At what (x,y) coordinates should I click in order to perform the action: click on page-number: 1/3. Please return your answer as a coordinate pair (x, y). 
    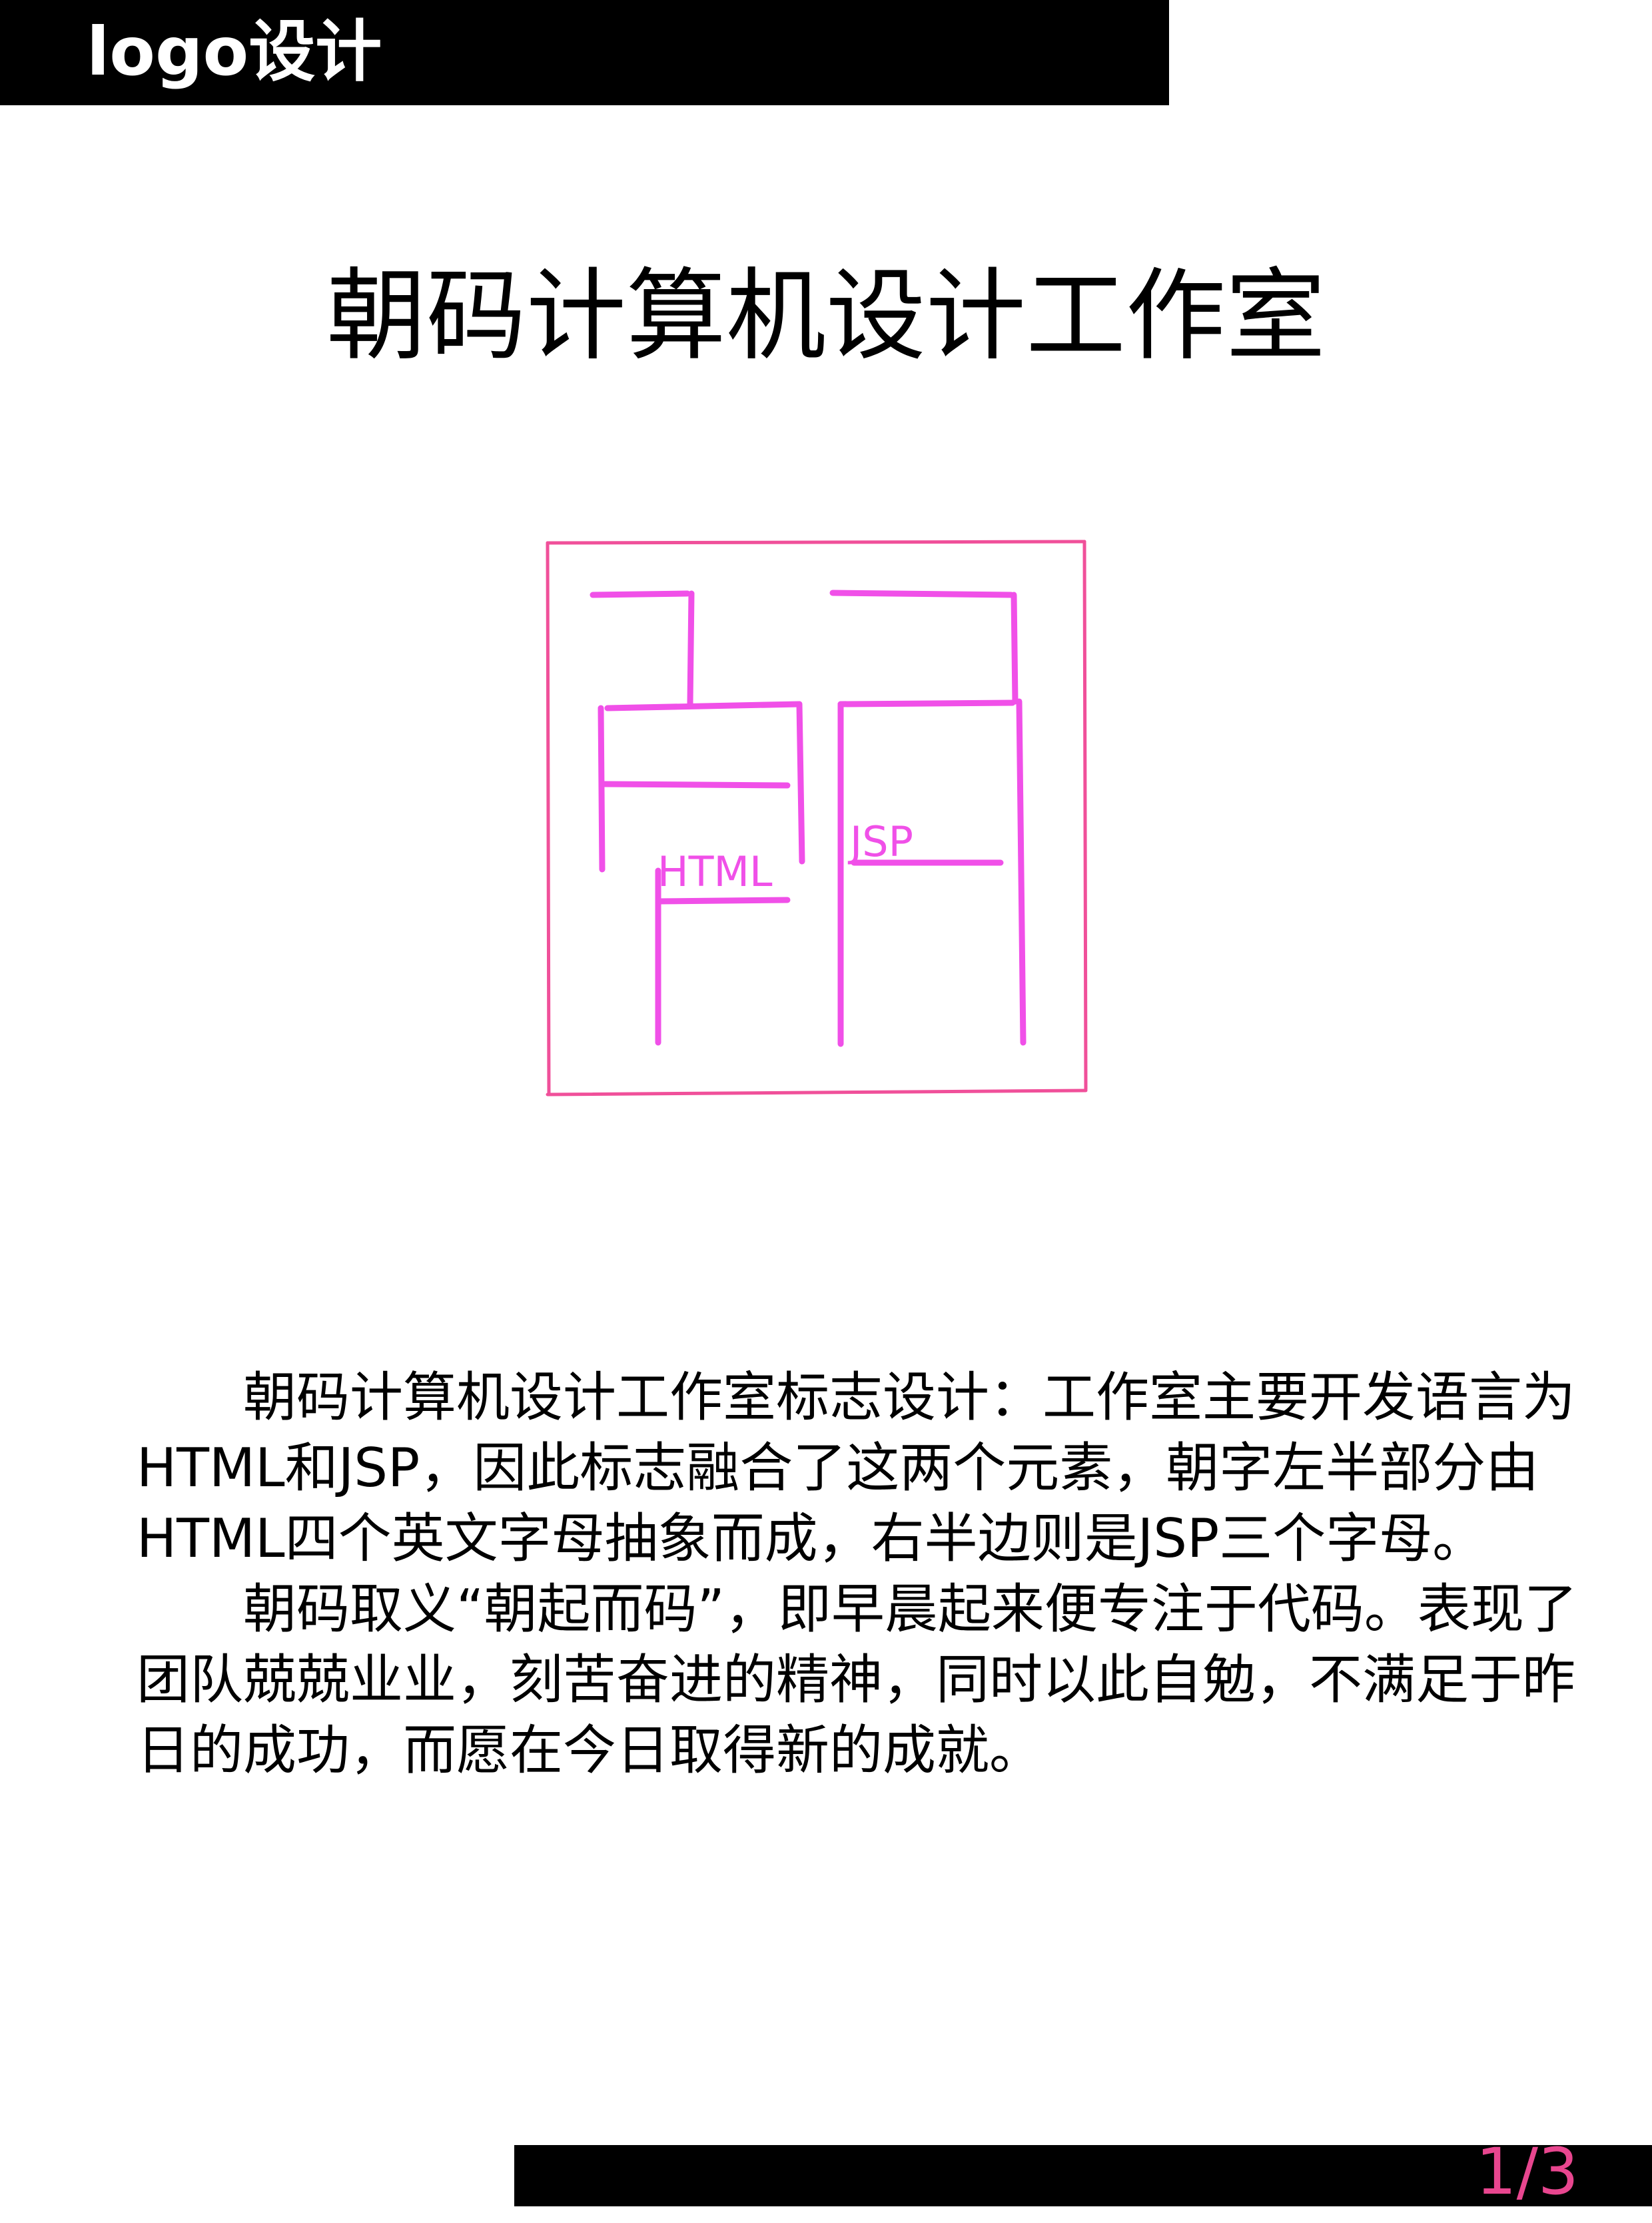
    Looking at the image, I should click on (1527, 2171).